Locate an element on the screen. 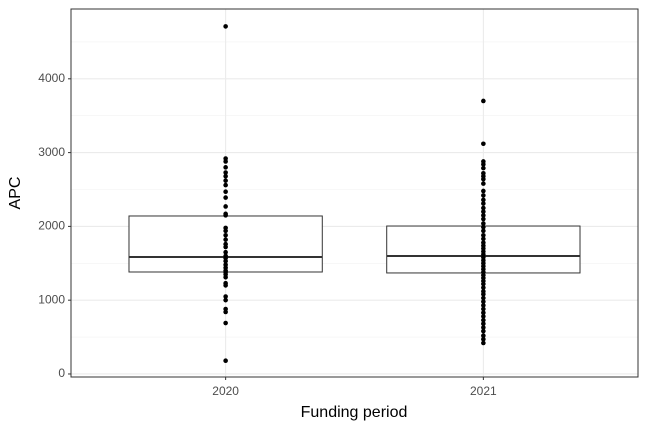  x-tick-label: 2020 is located at coordinates (225, 391).